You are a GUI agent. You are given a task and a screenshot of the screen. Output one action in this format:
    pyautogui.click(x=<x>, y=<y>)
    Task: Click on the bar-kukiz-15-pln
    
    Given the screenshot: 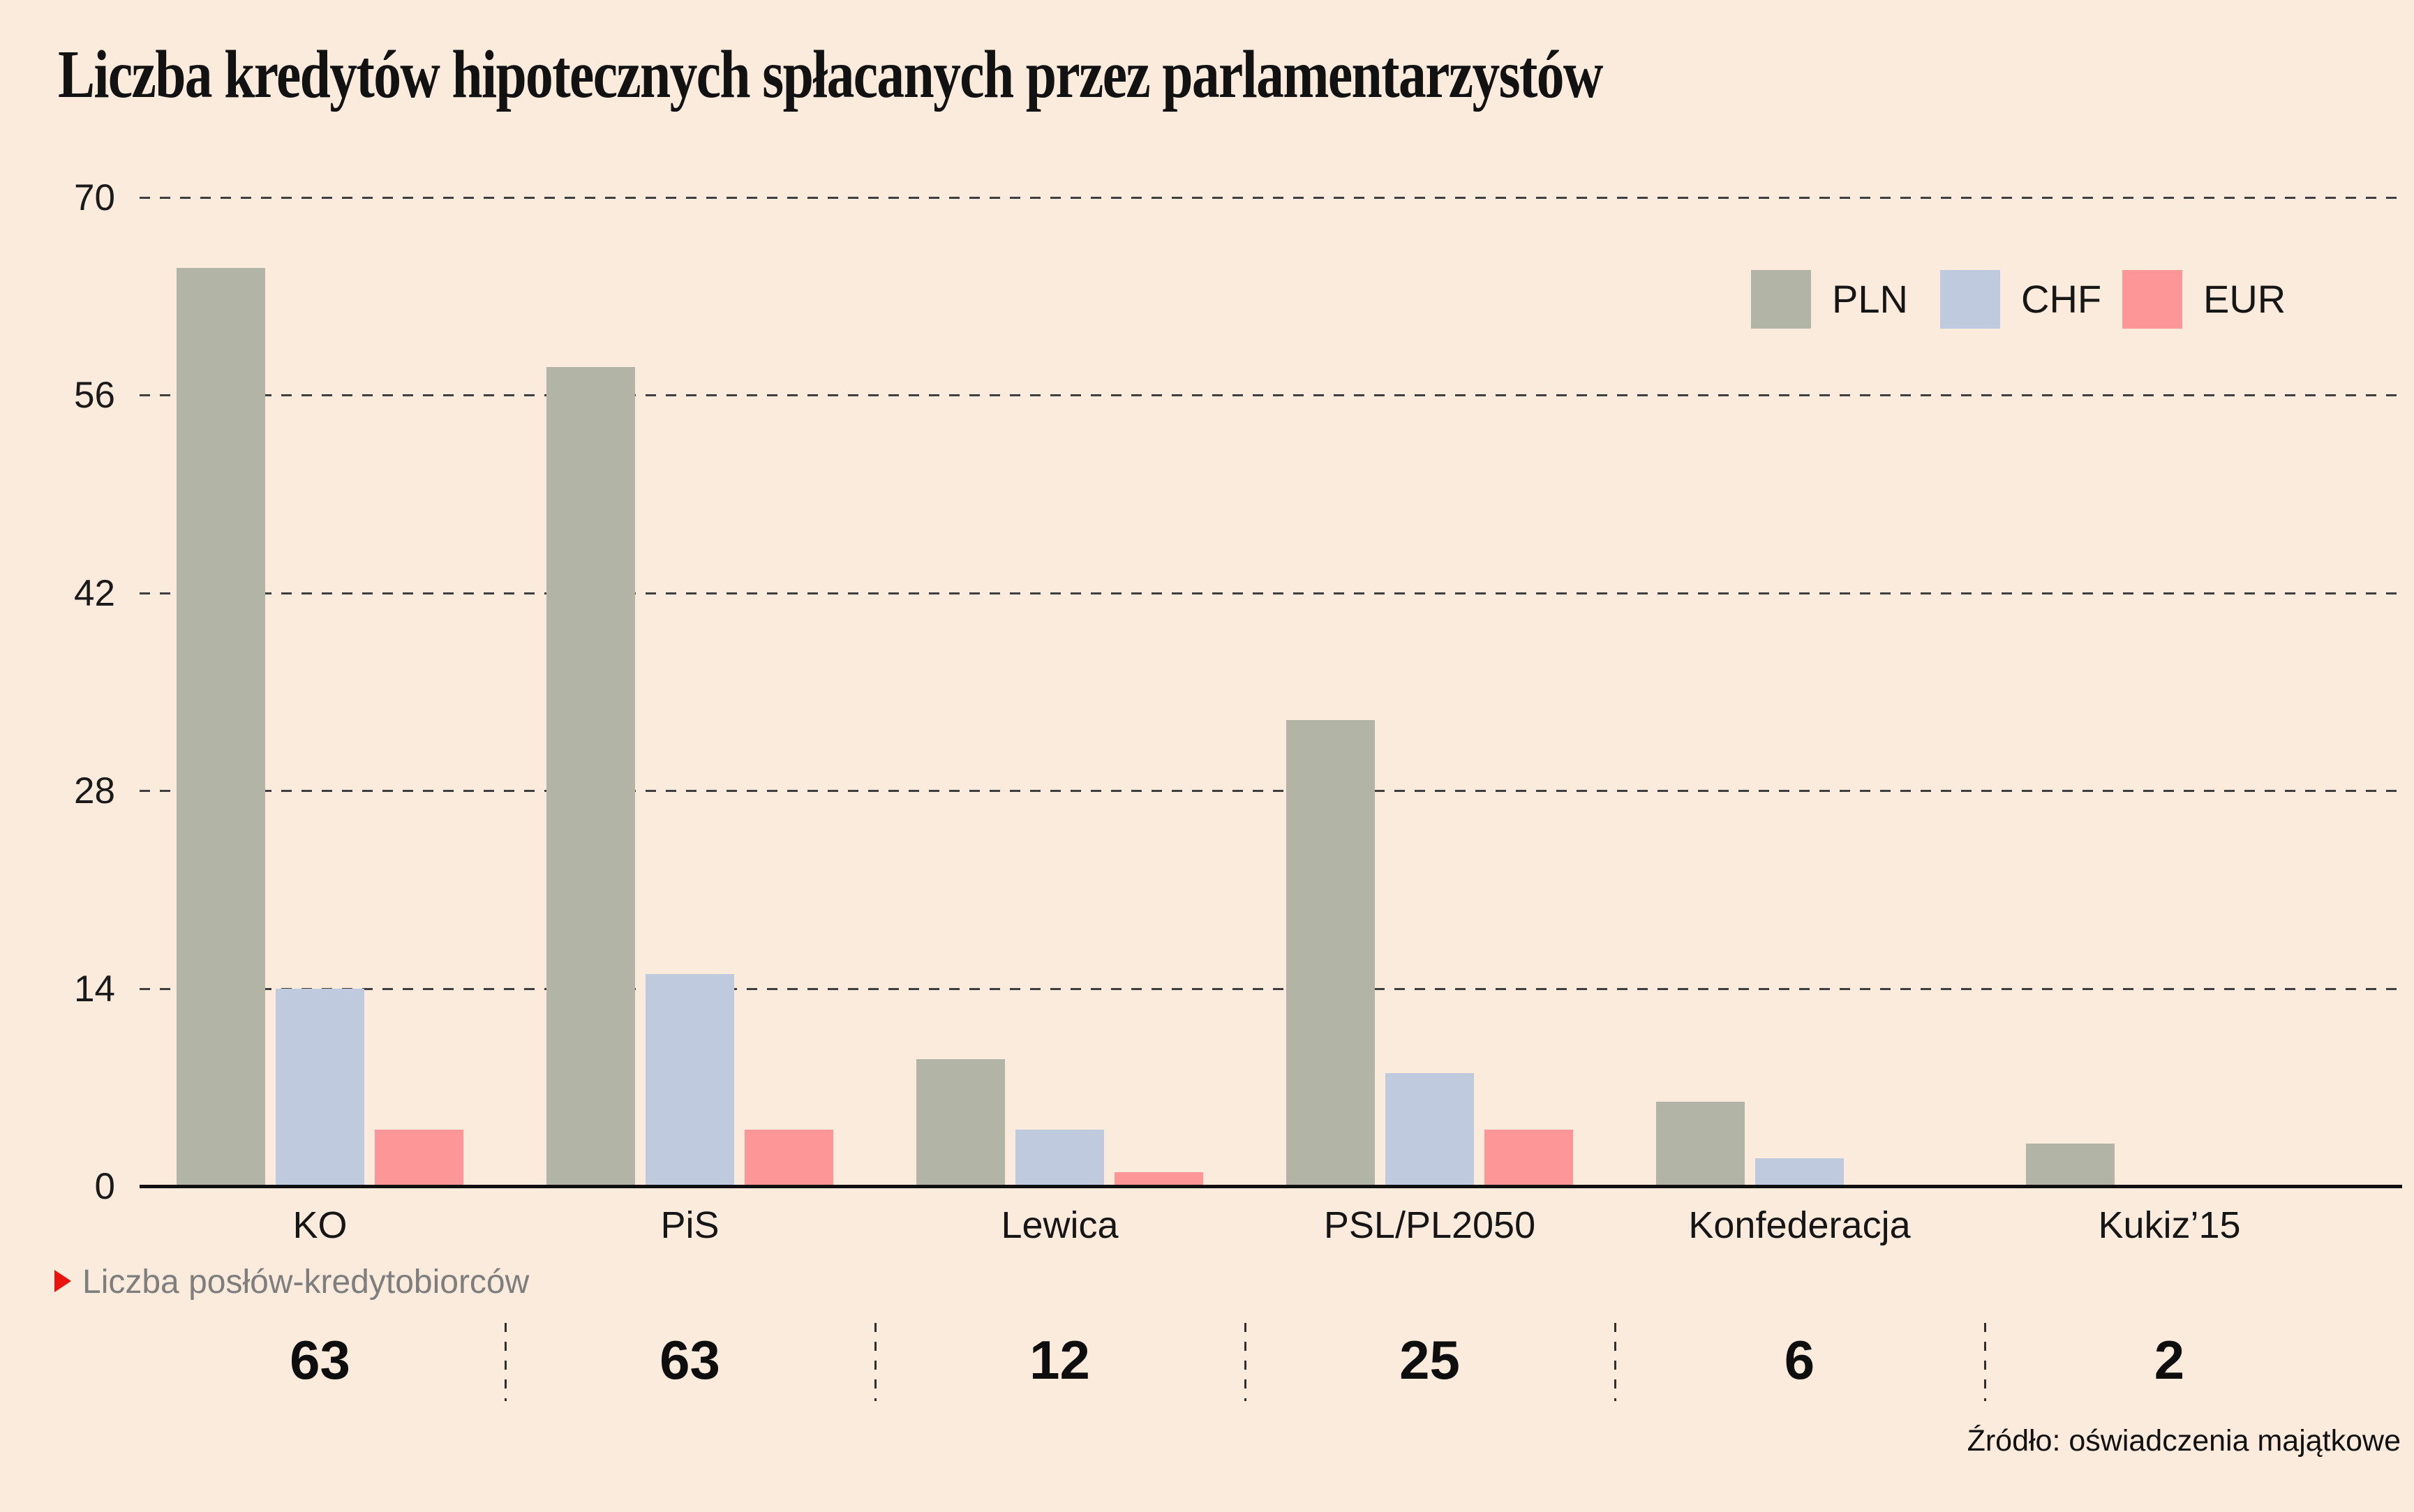 What is the action you would take?
    pyautogui.click(x=2070, y=1165)
    